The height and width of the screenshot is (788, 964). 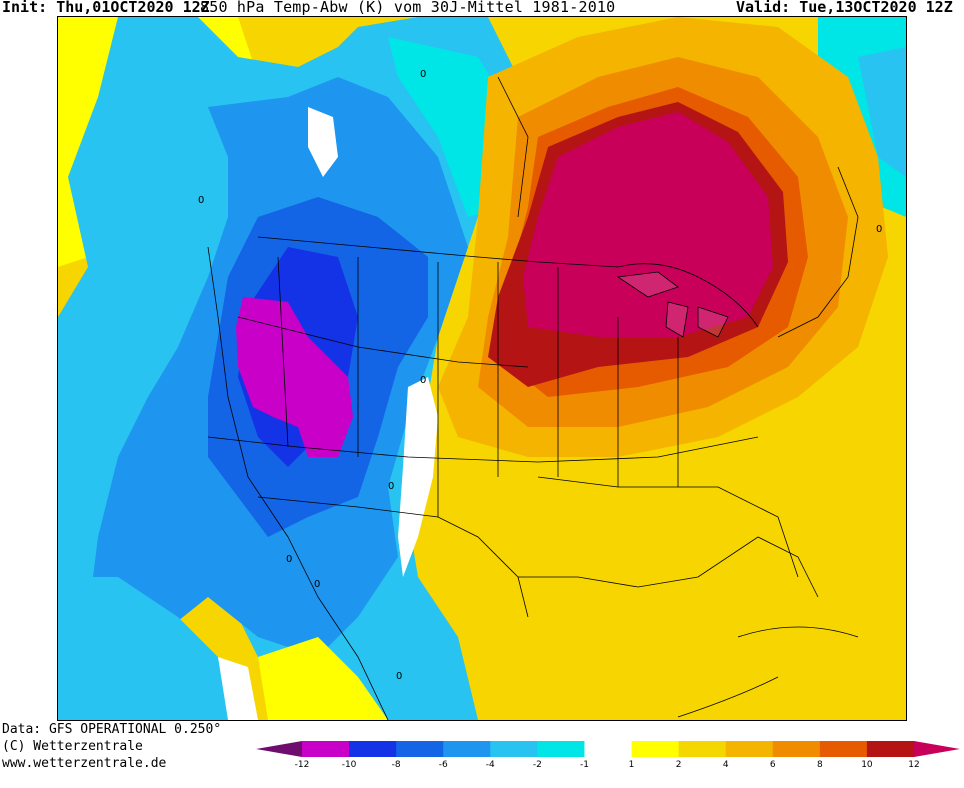 I want to click on copyright: (C) Wetterzentrale, so click(x=72, y=746).